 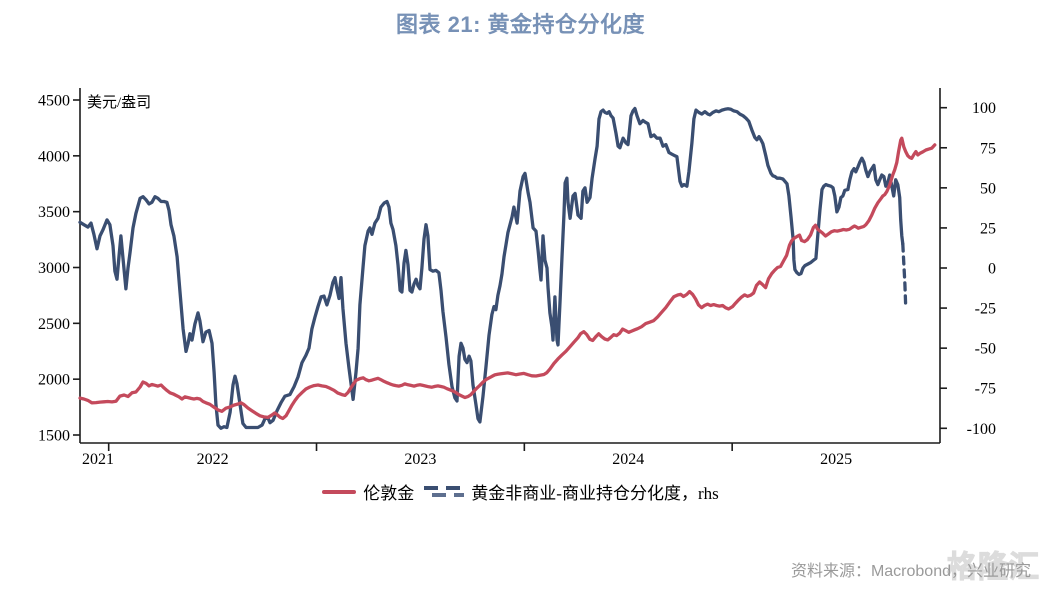 What do you see at coordinates (520, 24) in the screenshot?
I see `chart-title: 图表 21: 黄金持仓分化度` at bounding box center [520, 24].